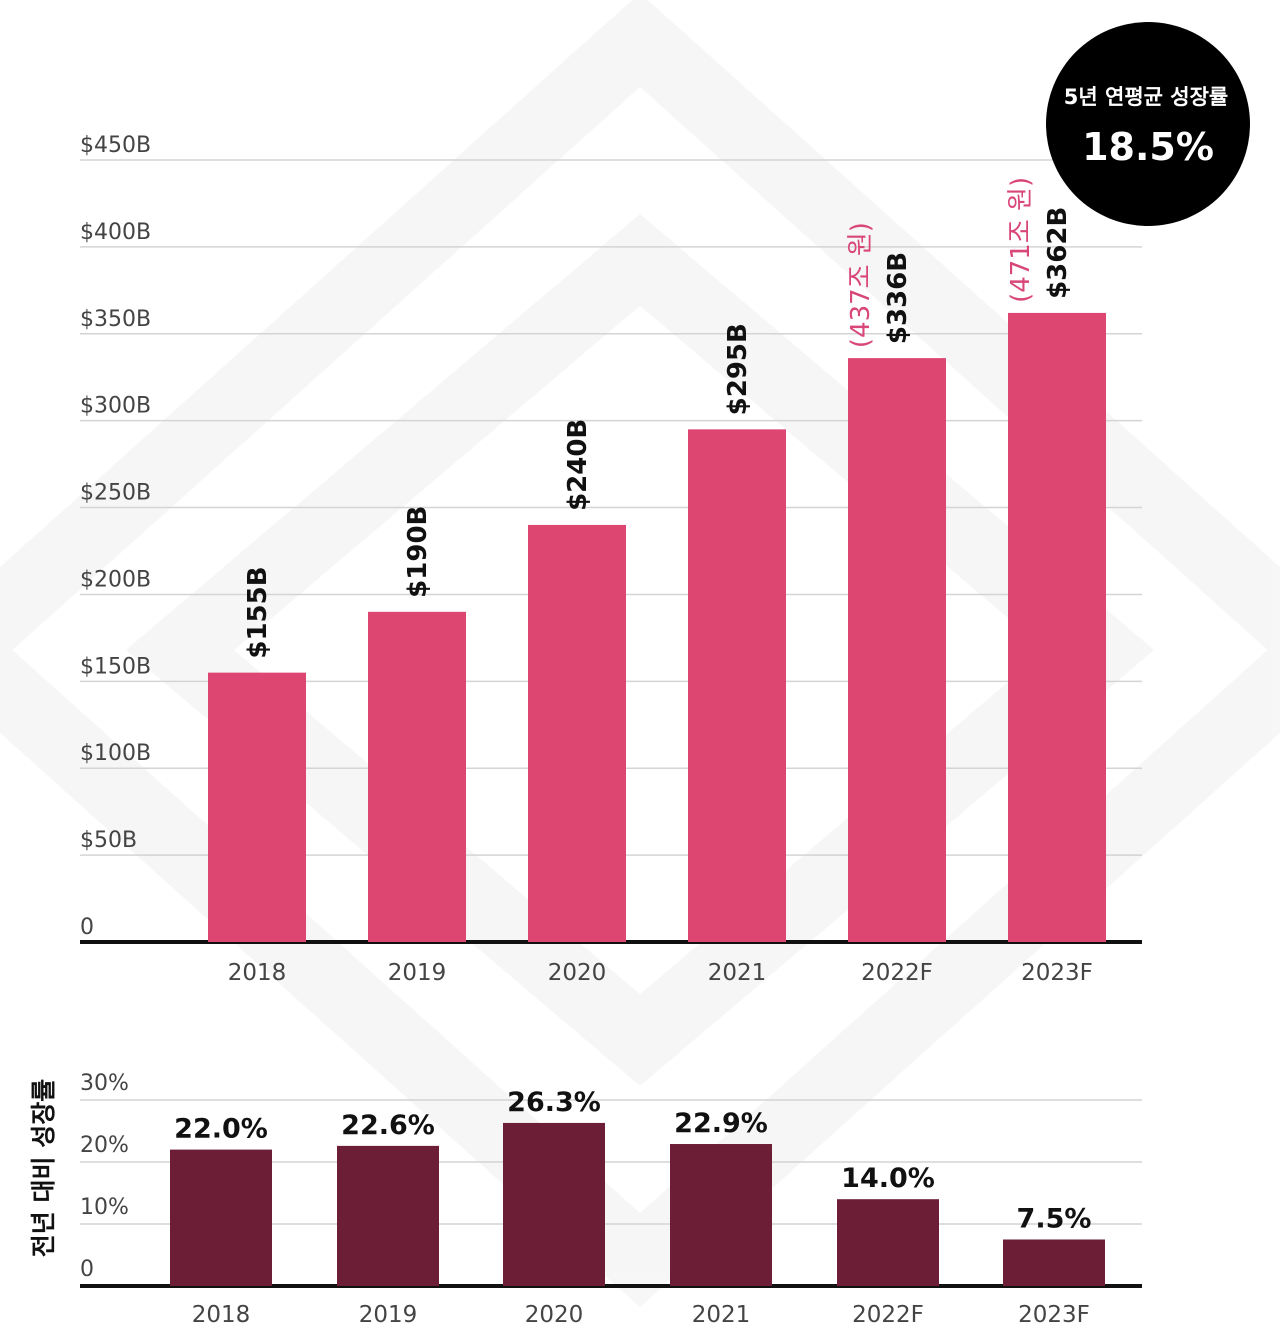 This screenshot has width=1280, height=1334. I want to click on growth-value-label: 22.0%, so click(221, 1129).